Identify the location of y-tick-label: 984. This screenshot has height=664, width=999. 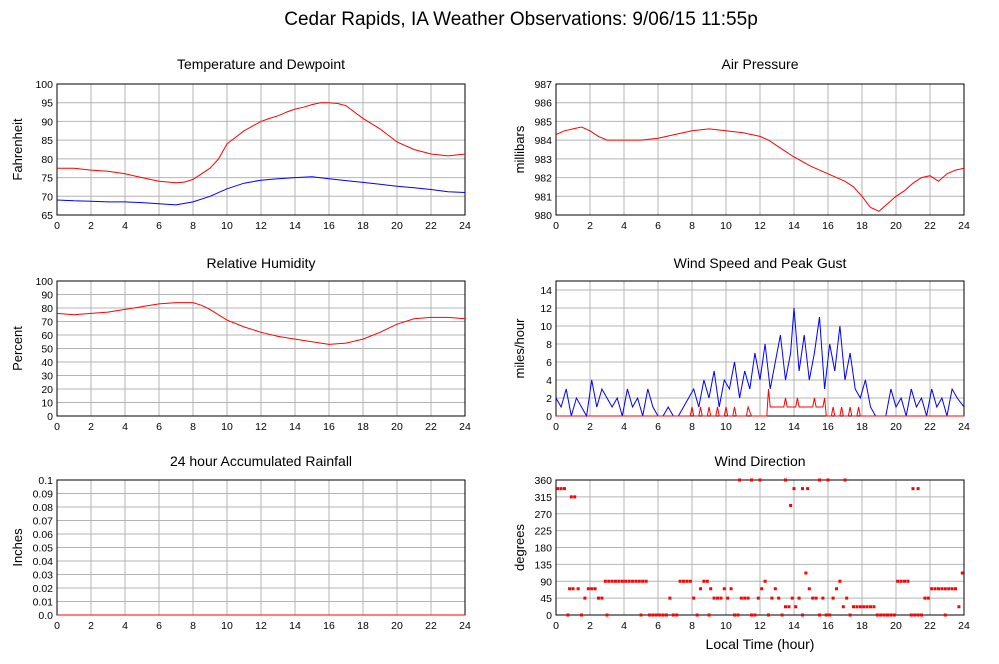
(543, 141).